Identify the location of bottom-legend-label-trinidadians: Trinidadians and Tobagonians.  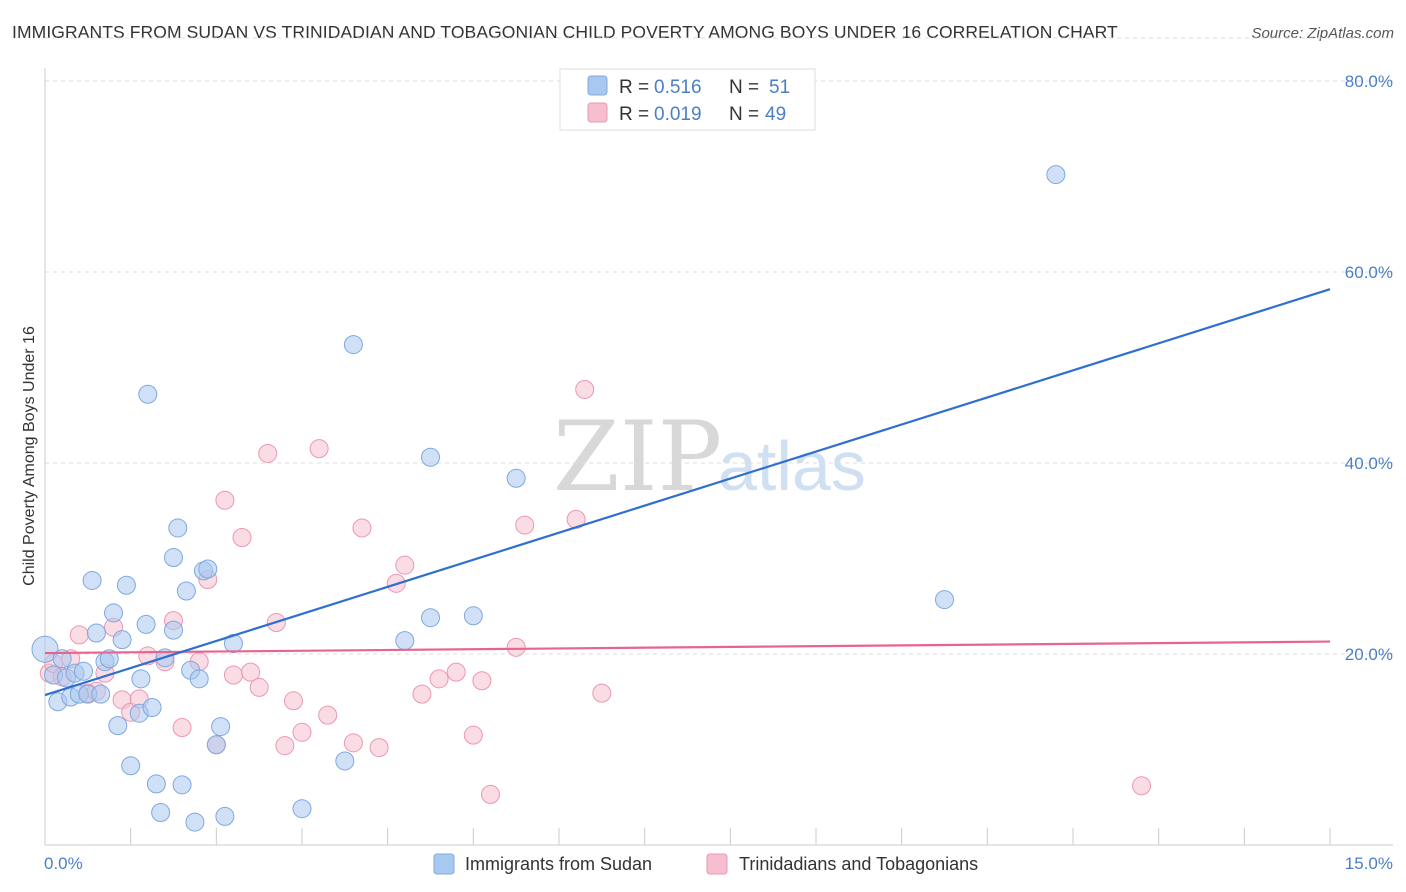
(858, 864).